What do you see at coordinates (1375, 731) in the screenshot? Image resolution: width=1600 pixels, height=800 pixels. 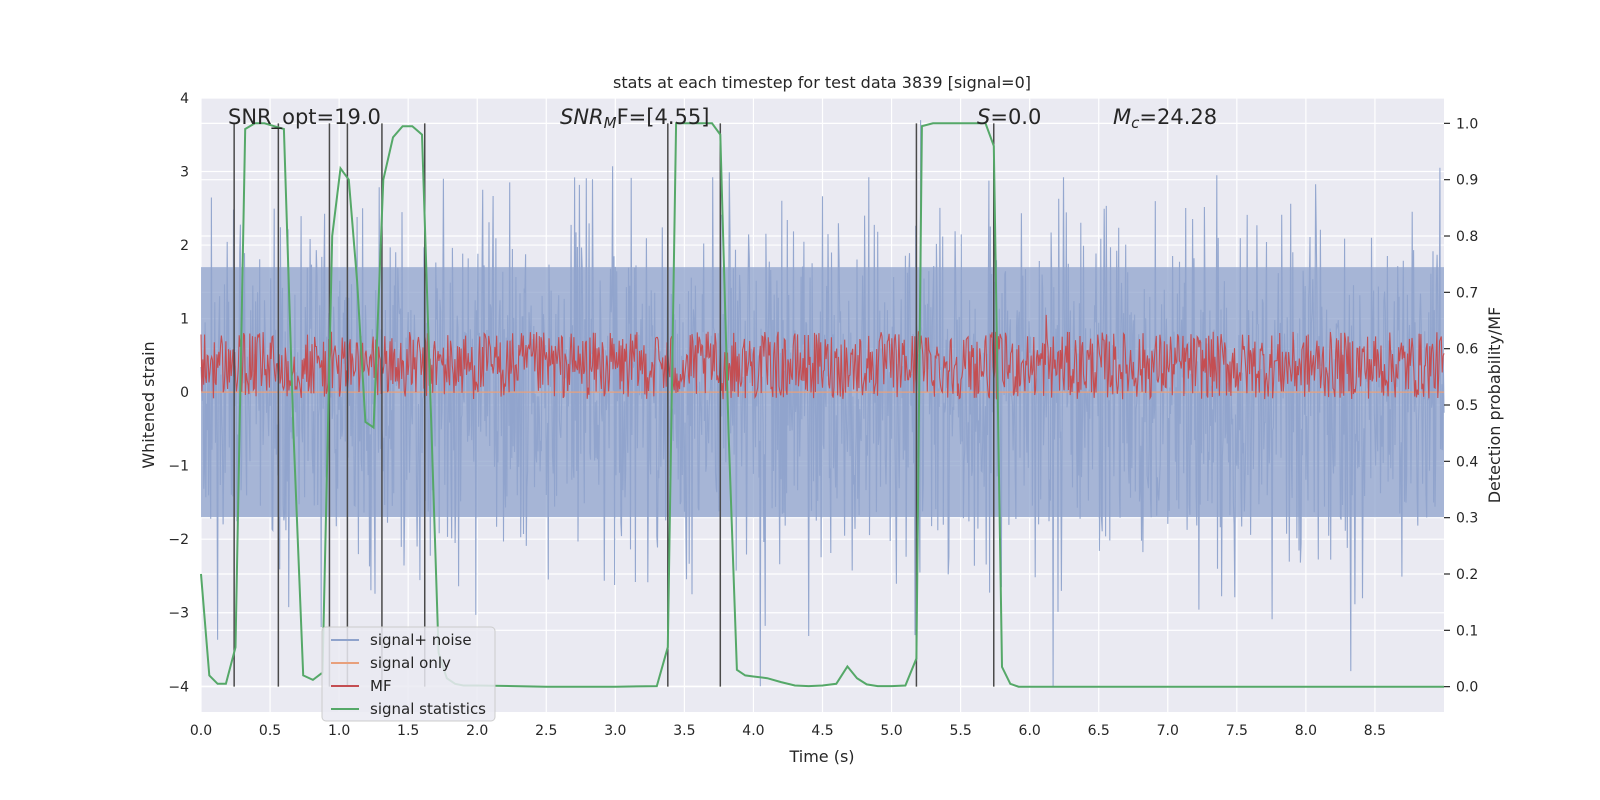 I see `x-tick-label: 8.5` at bounding box center [1375, 731].